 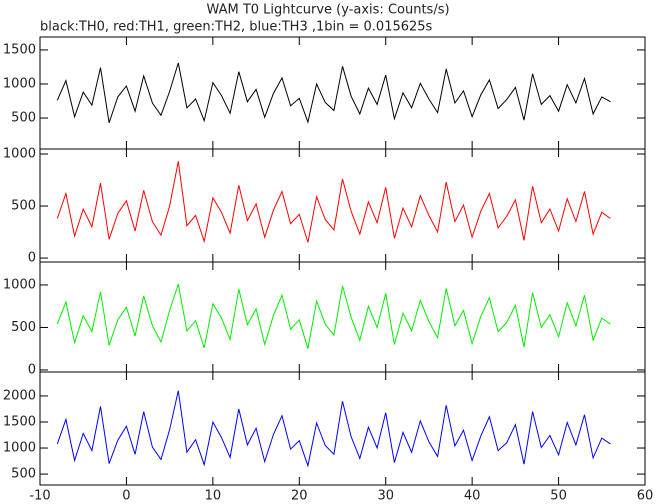 What do you see at coordinates (299, 496) in the screenshot?
I see `x-tick-label: 20` at bounding box center [299, 496].